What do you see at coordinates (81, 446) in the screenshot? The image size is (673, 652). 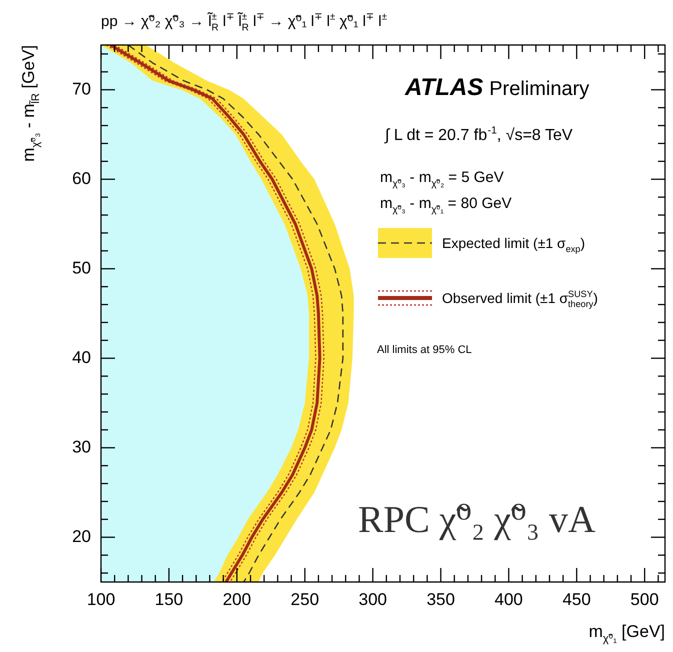 I see `y-tick-label: 30` at bounding box center [81, 446].